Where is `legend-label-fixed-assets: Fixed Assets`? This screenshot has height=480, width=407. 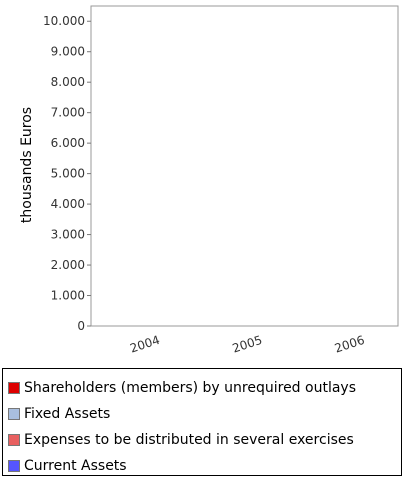
legend-label-fixed-assets: Fixed Assets is located at coordinates (67, 414).